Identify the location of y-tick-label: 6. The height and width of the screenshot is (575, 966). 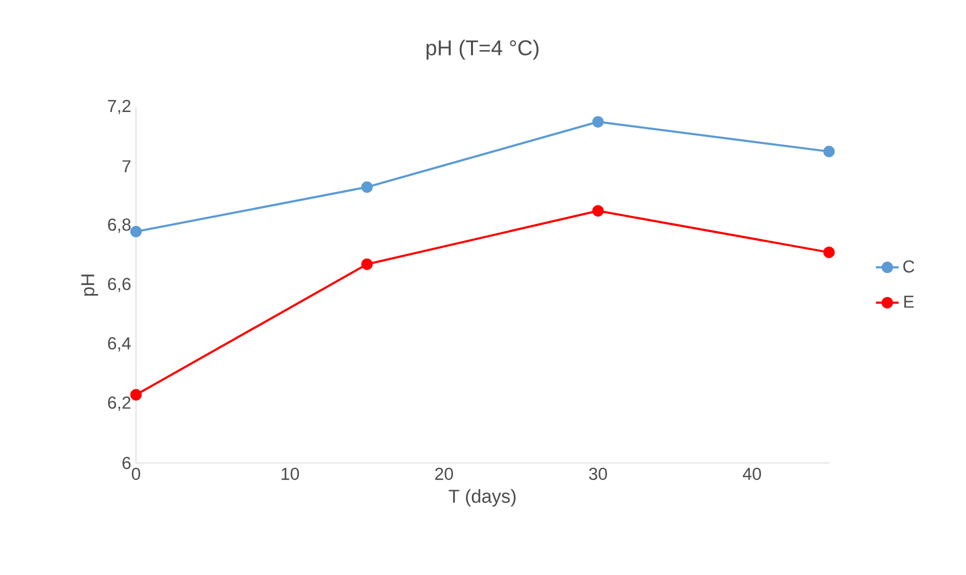
(126, 463).